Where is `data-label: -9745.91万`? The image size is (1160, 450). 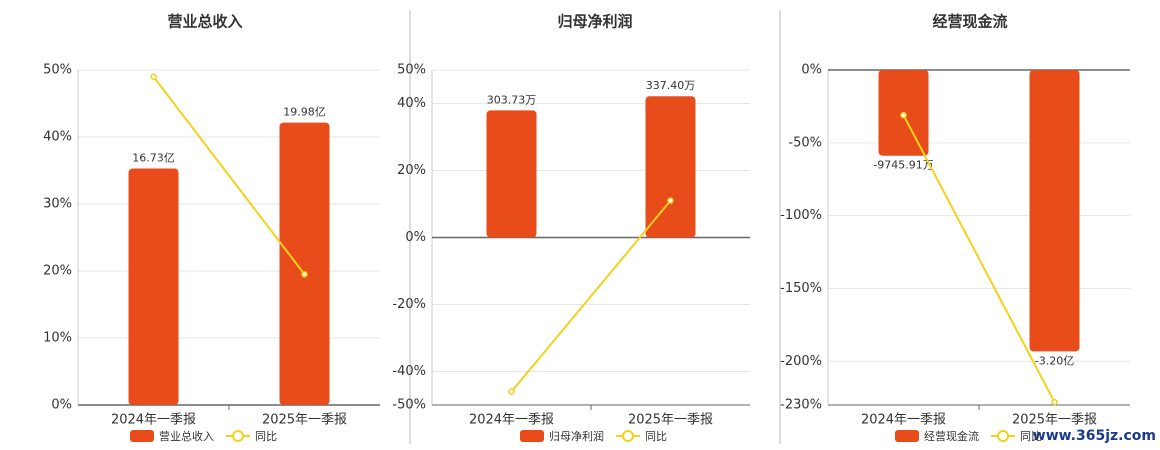
data-label: -9745.91万 is located at coordinates (903, 165).